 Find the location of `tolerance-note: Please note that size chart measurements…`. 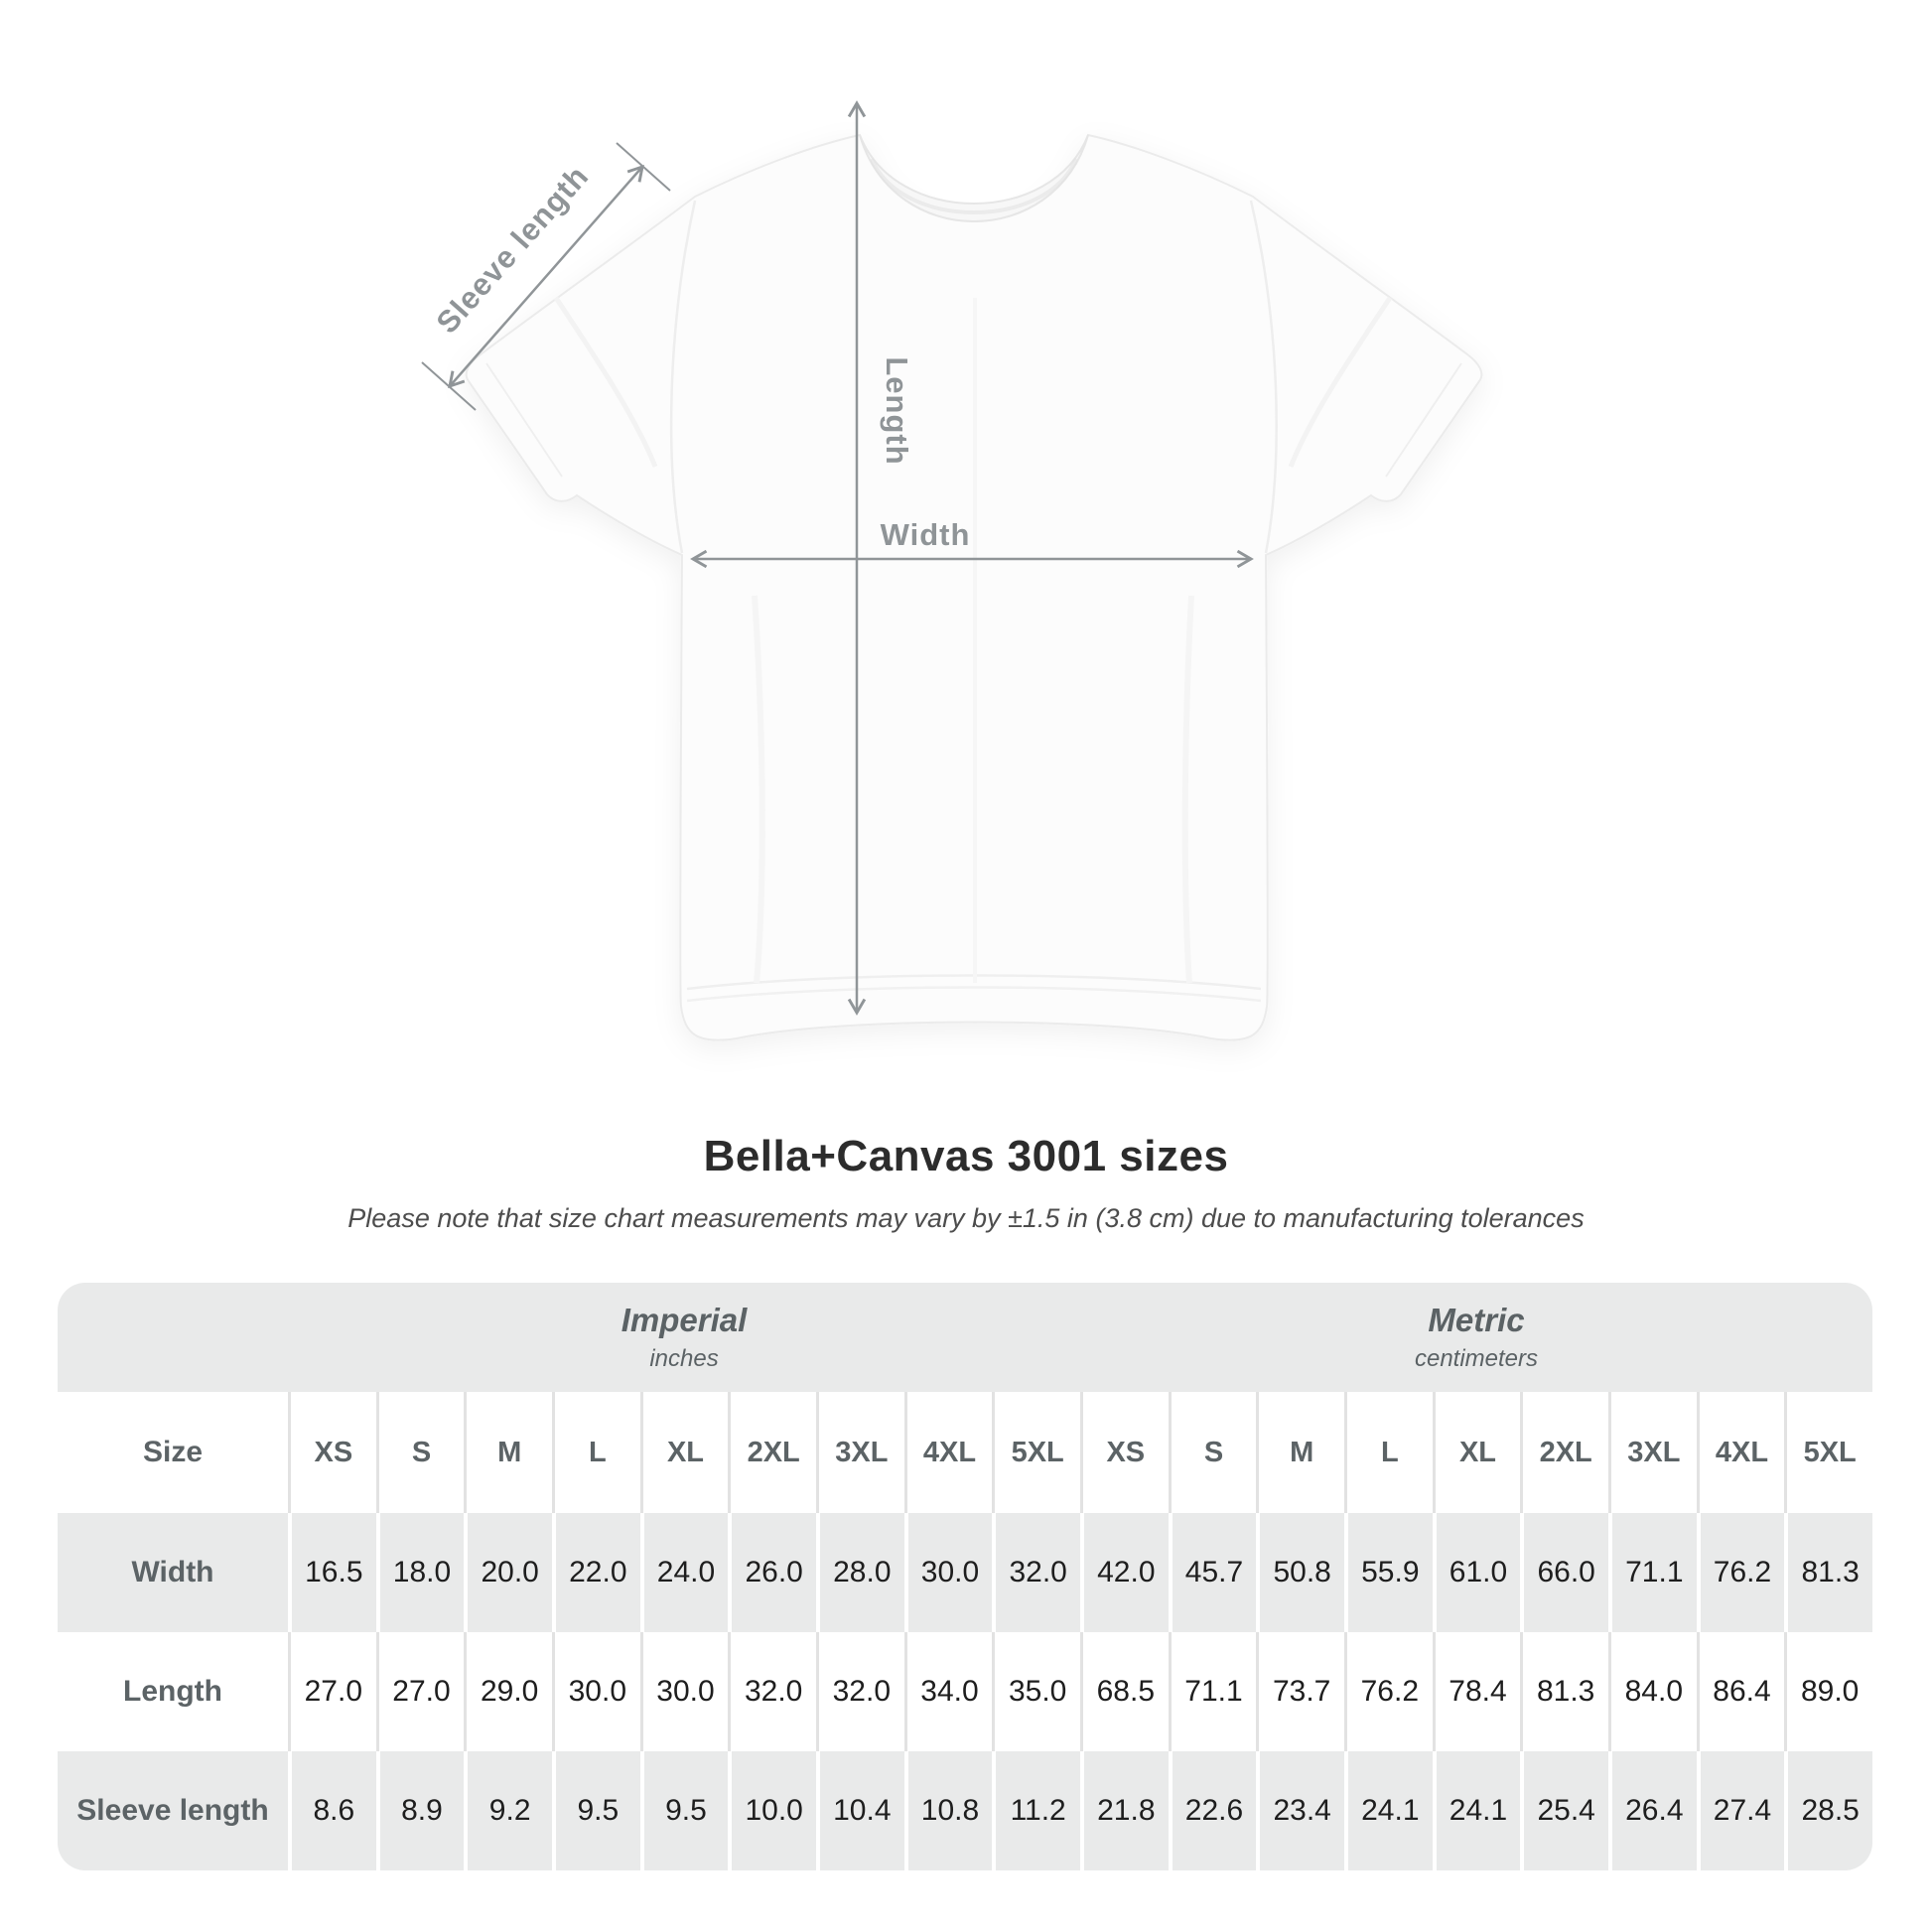

tolerance-note: Please note that size chart measurements… is located at coordinates (966, 1218).